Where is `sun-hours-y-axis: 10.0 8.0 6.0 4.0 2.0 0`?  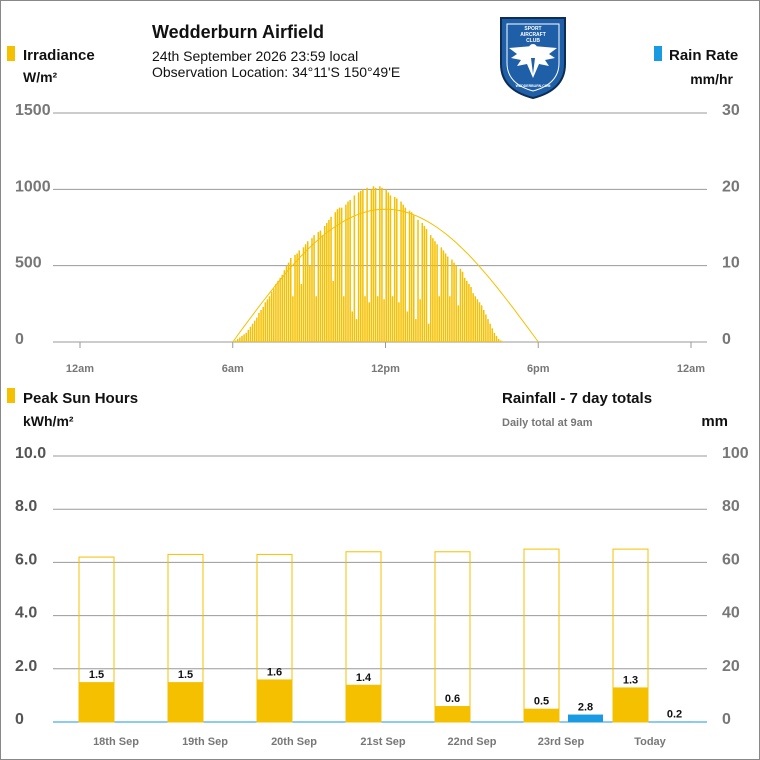
sun-hours-y-axis: 10.0 8.0 6.0 4.0 2.0 0 is located at coordinates (30, 586).